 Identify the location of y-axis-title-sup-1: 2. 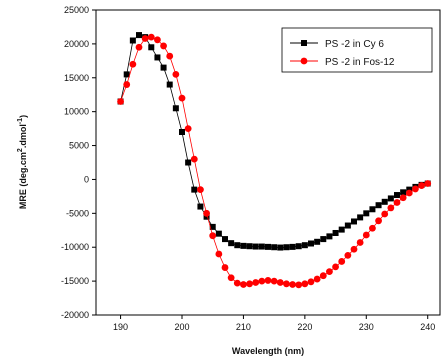
(20, 150).